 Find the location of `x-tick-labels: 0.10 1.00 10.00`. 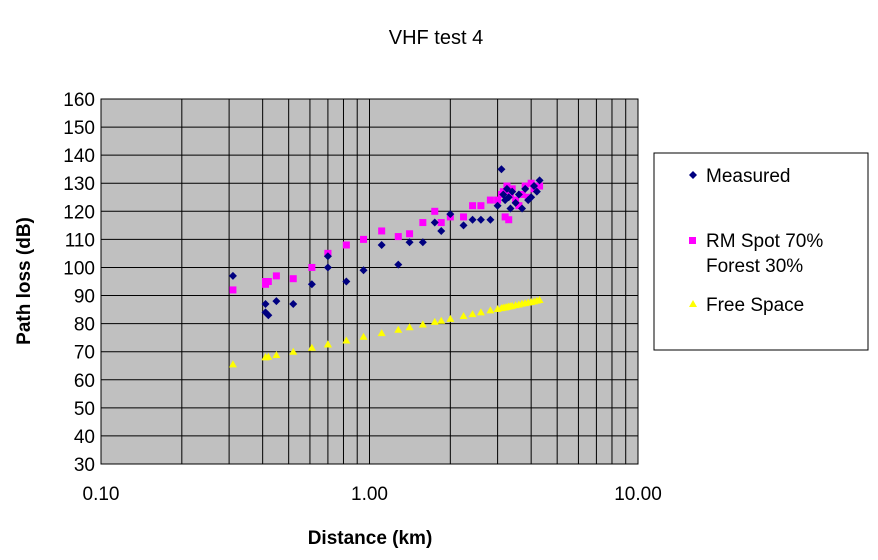

x-tick-labels: 0.10 1.00 10.00 is located at coordinates (372, 494).